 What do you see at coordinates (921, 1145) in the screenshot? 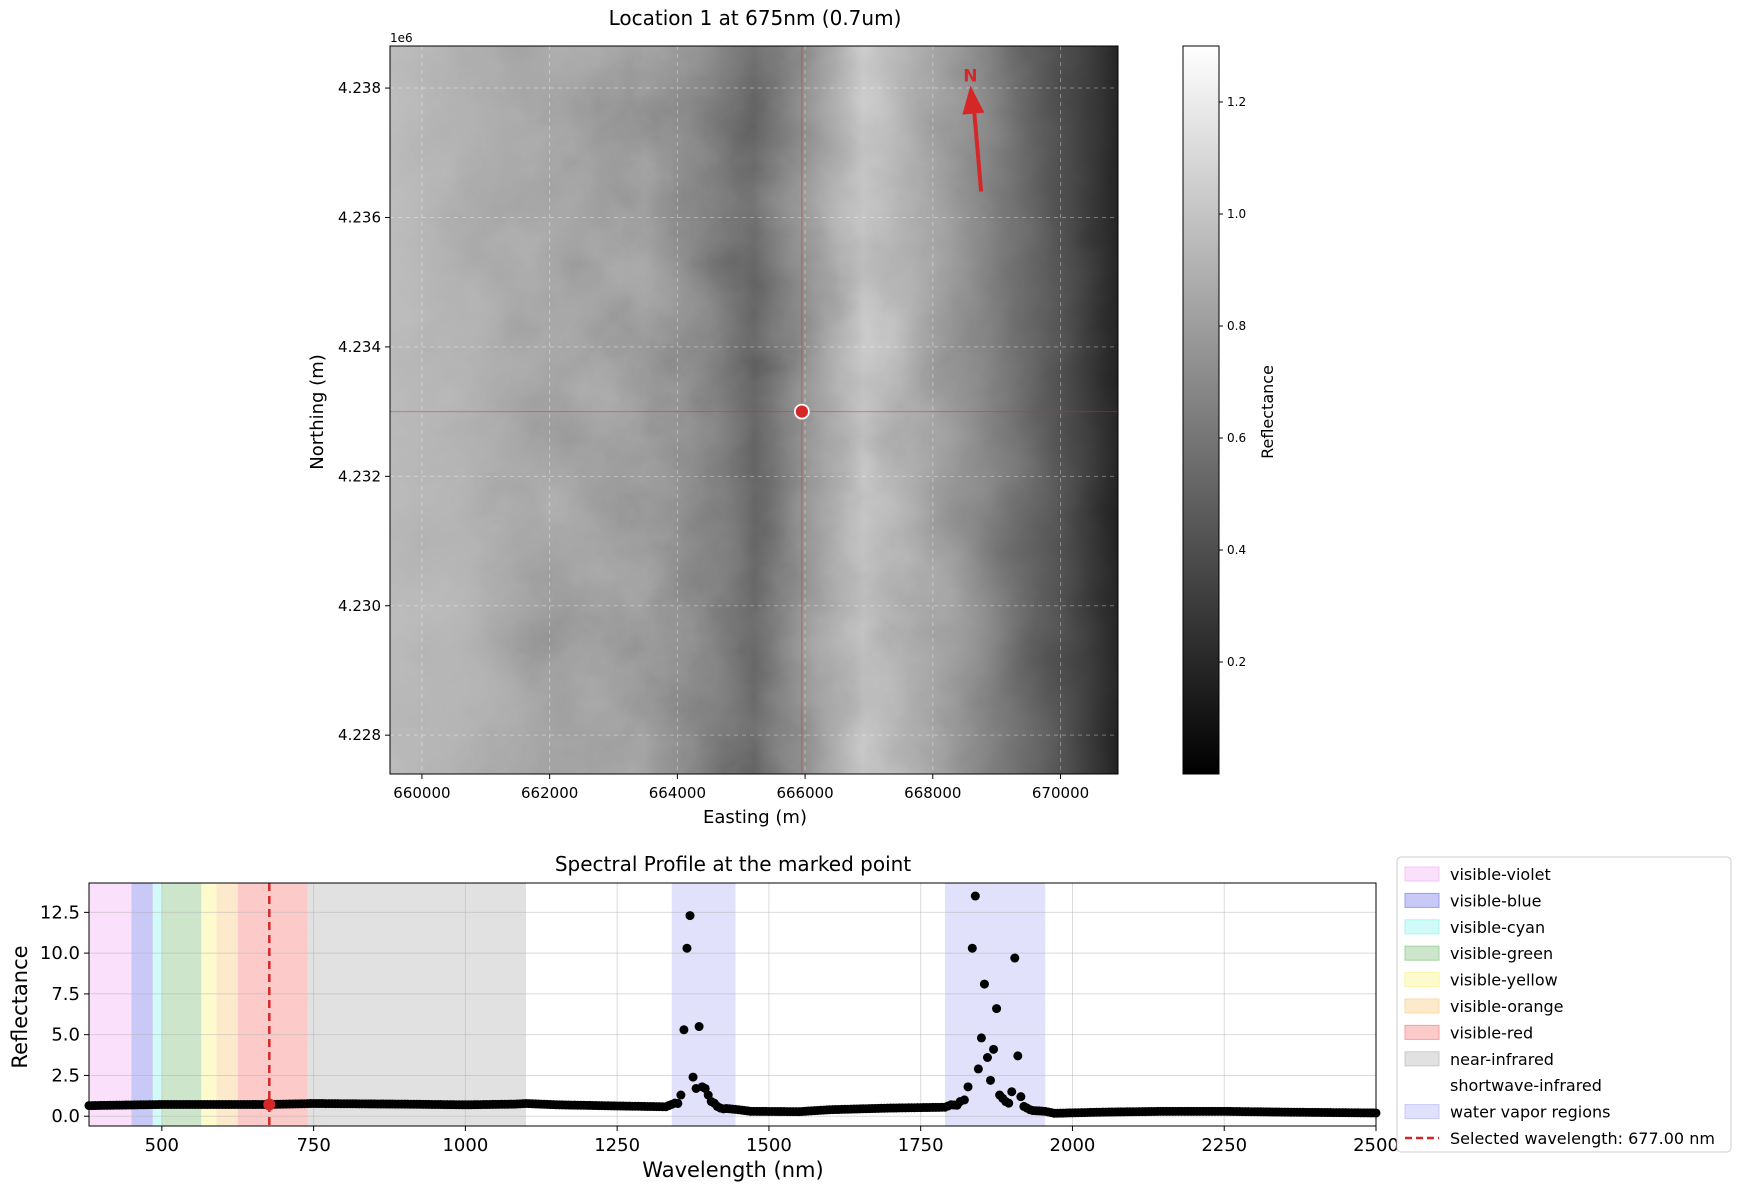
I see `spectral-x-tick-label: 1750` at bounding box center [921, 1145].